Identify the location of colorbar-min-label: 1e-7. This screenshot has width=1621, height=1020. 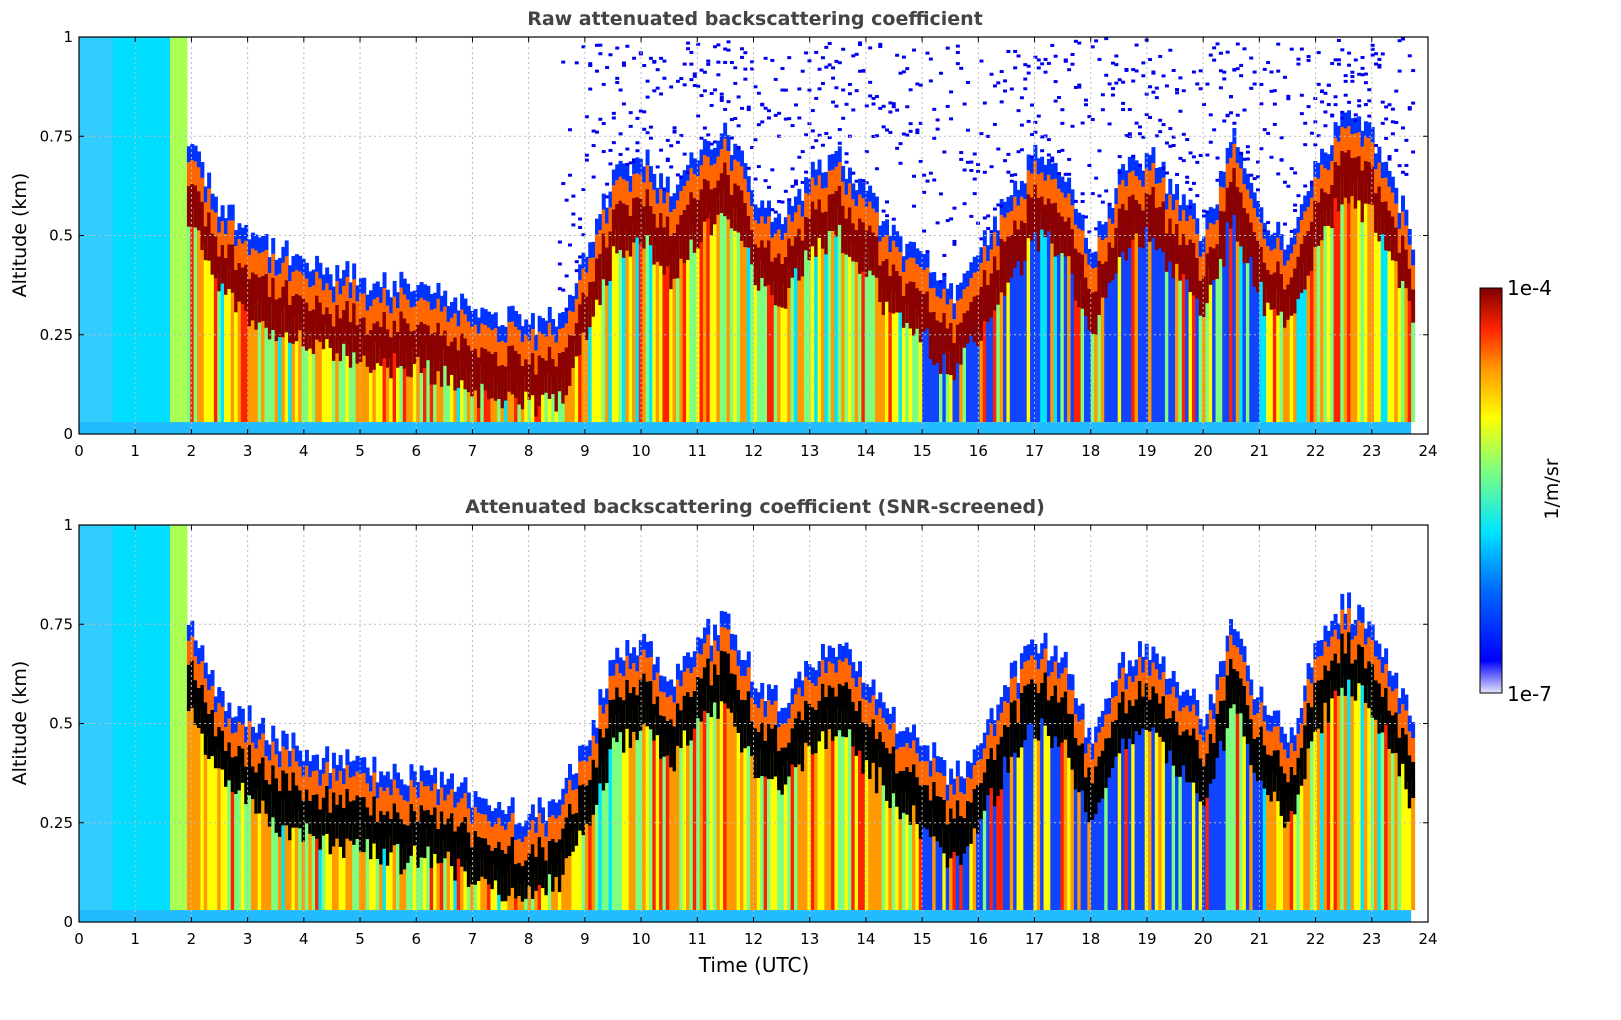
(1529, 694).